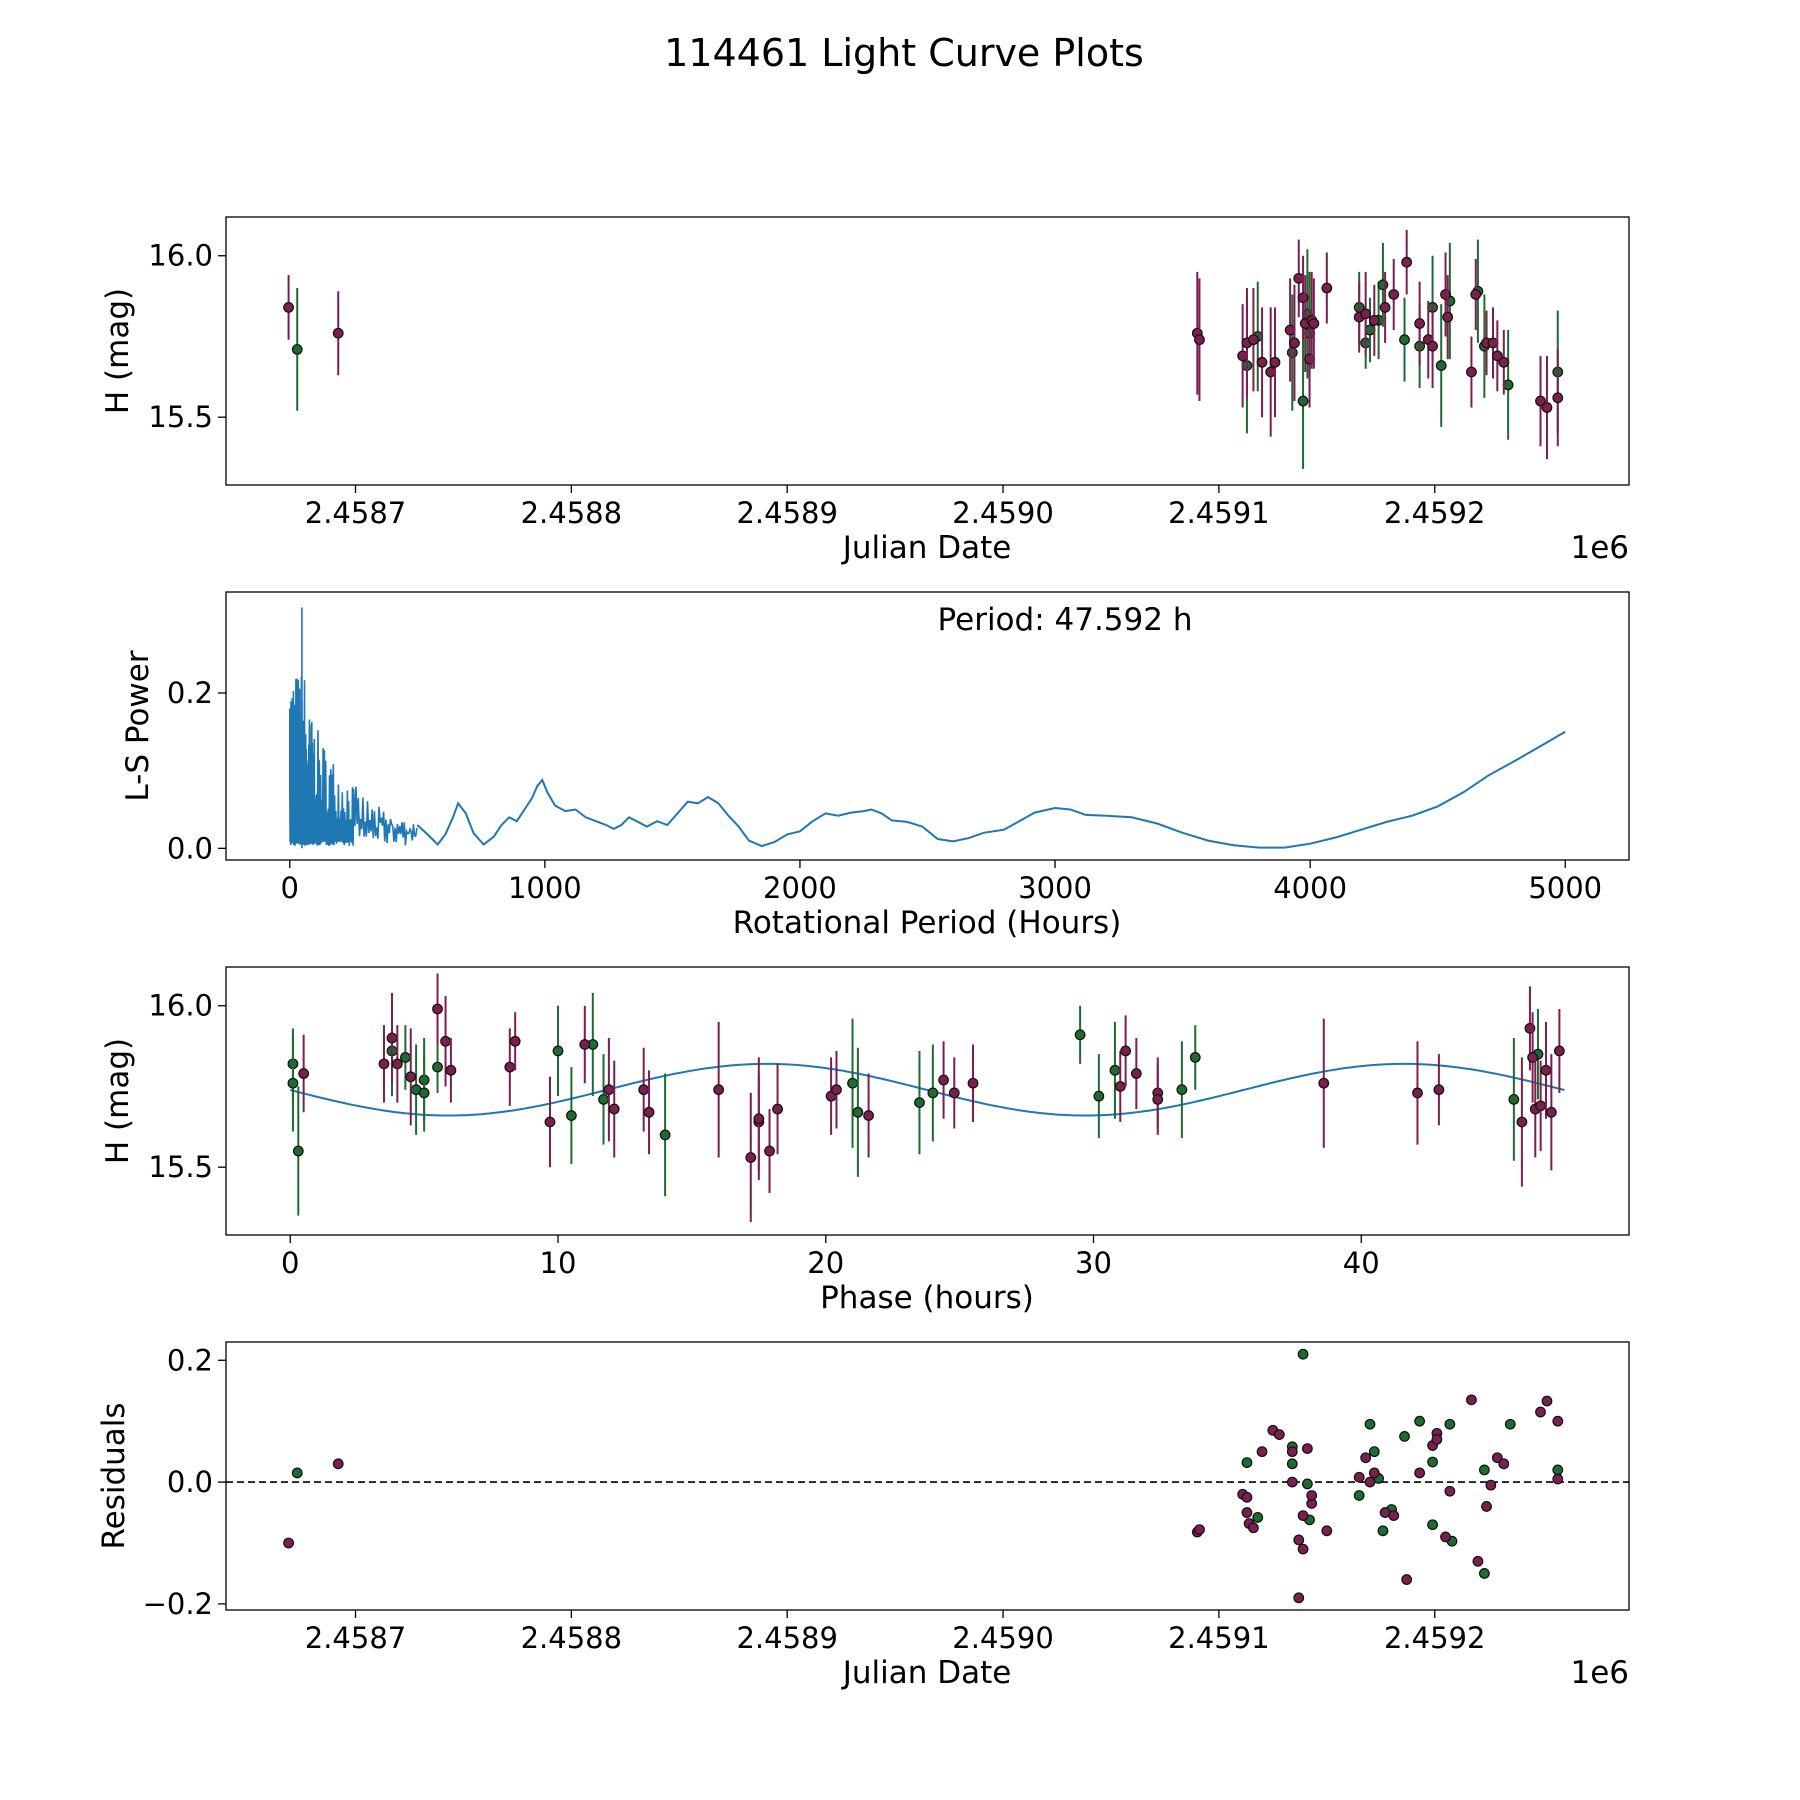  What do you see at coordinates (180, 417) in the screenshot?
I see `lightcurve-ytick-label: 15.5` at bounding box center [180, 417].